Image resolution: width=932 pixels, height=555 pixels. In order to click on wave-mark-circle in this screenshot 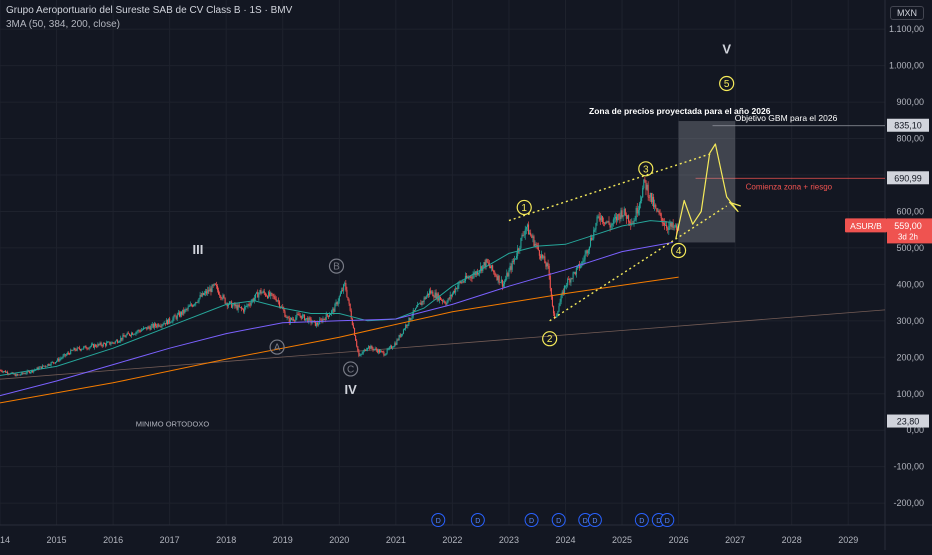, I will do `click(727, 83)`.